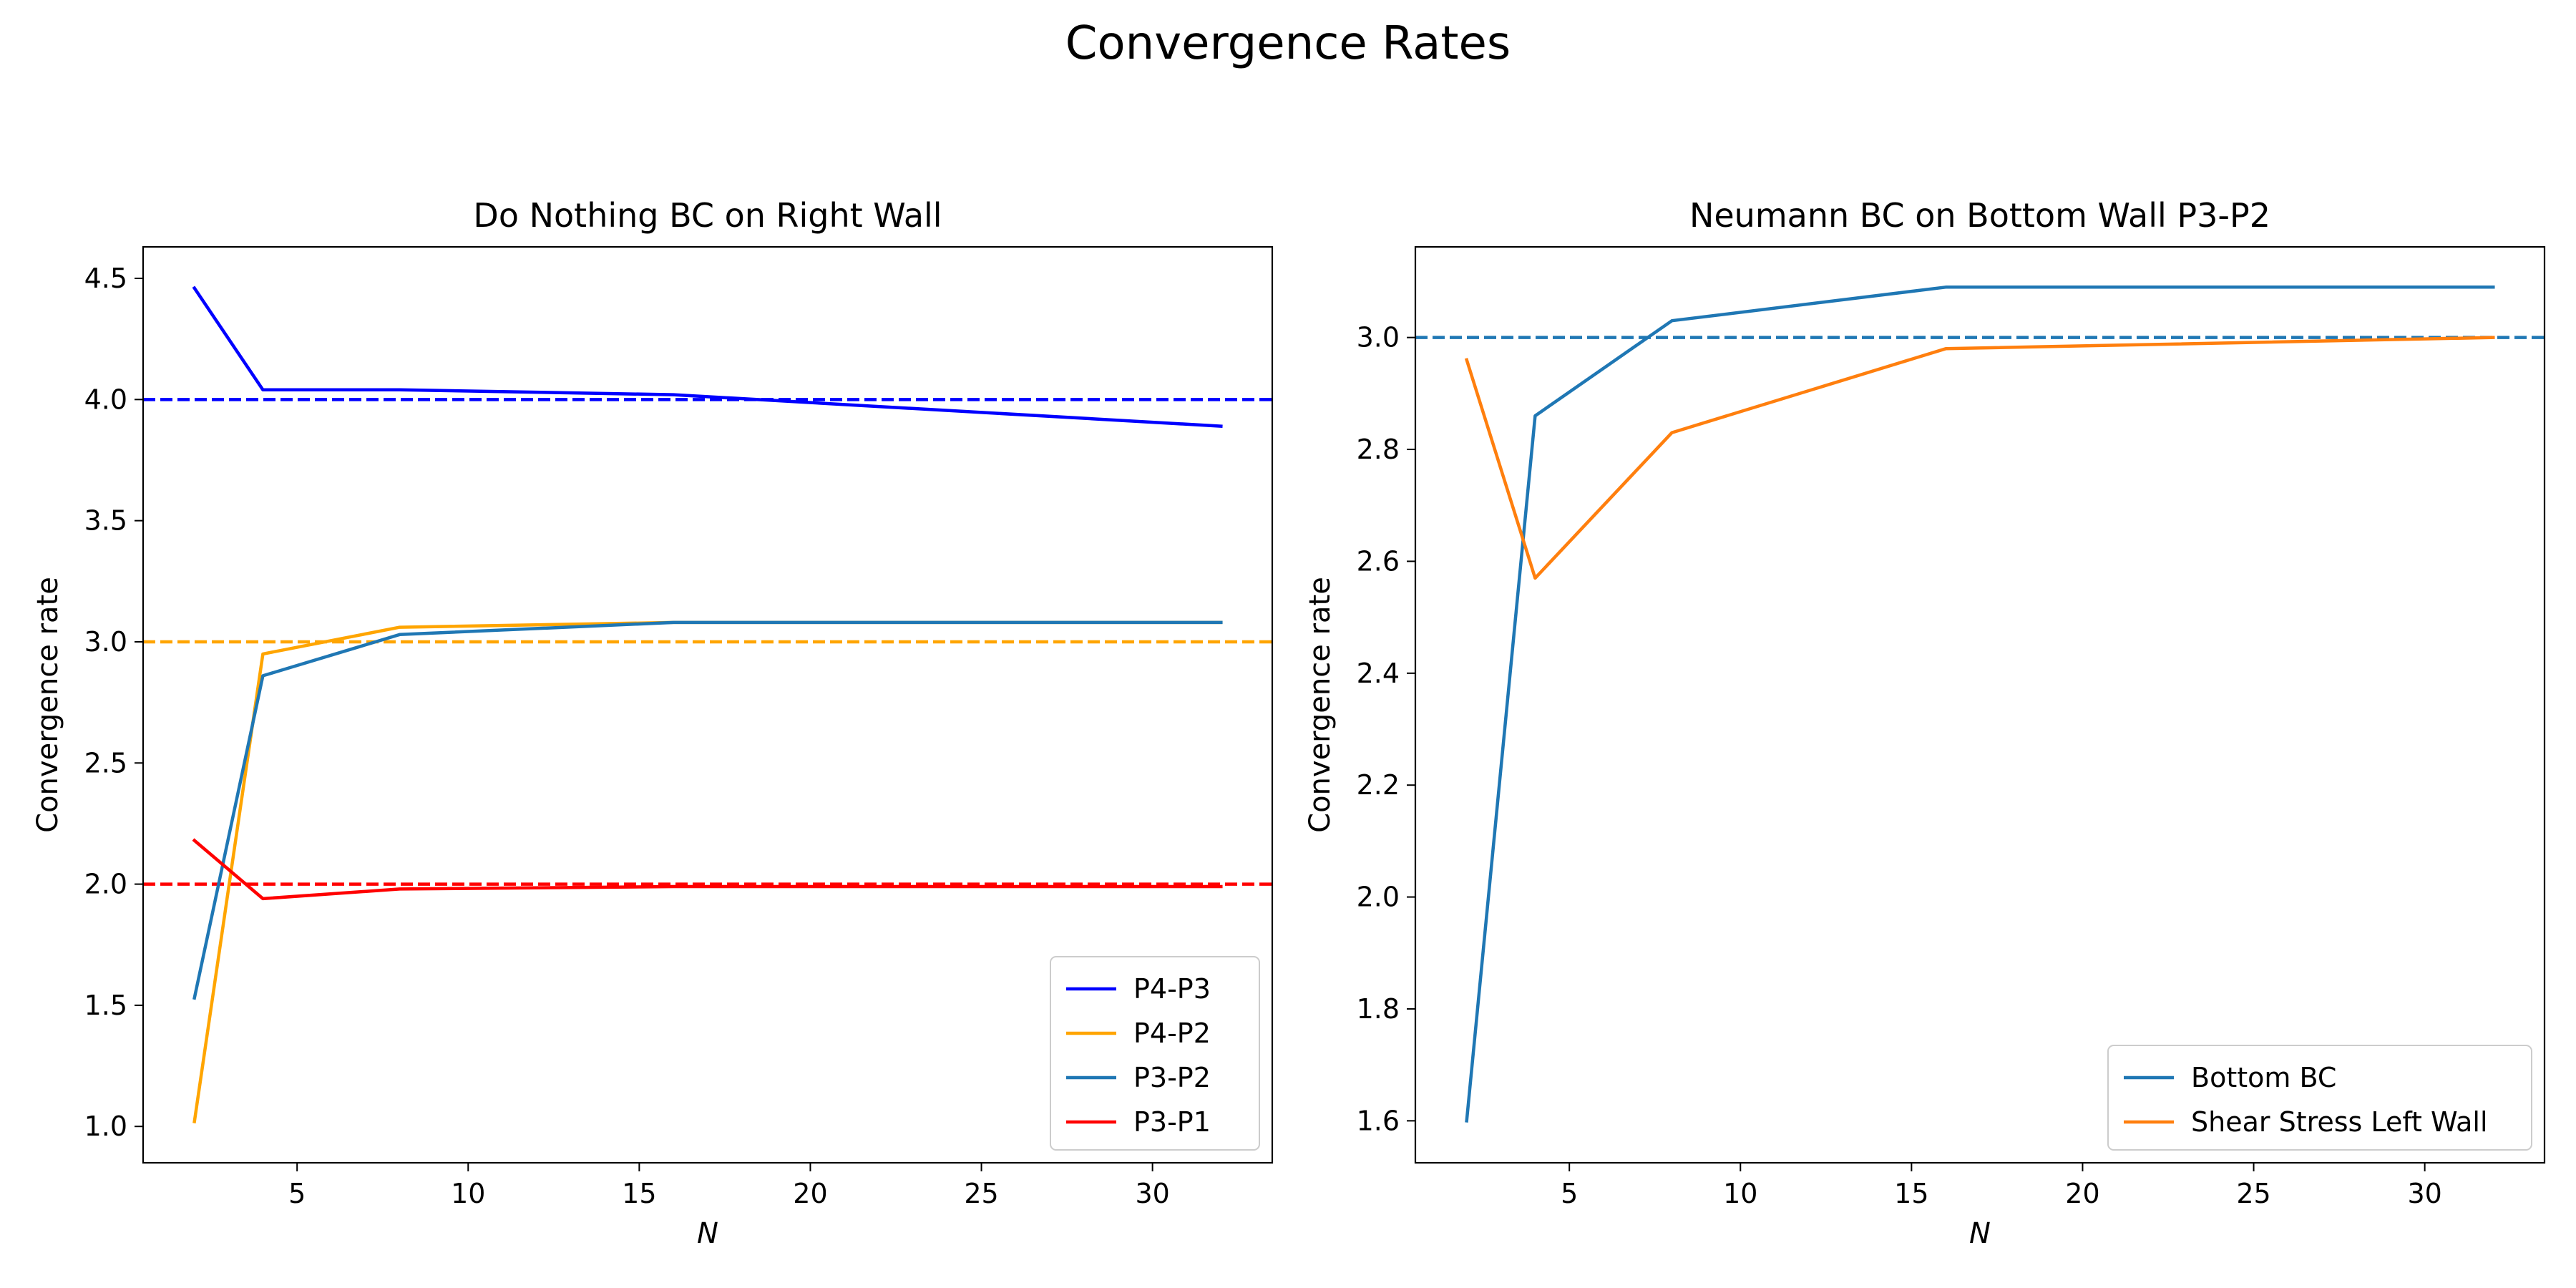 The width and height of the screenshot is (2576, 1288). Describe the element at coordinates (1378, 449) in the screenshot. I see `y-tick-label: 2.8` at that location.